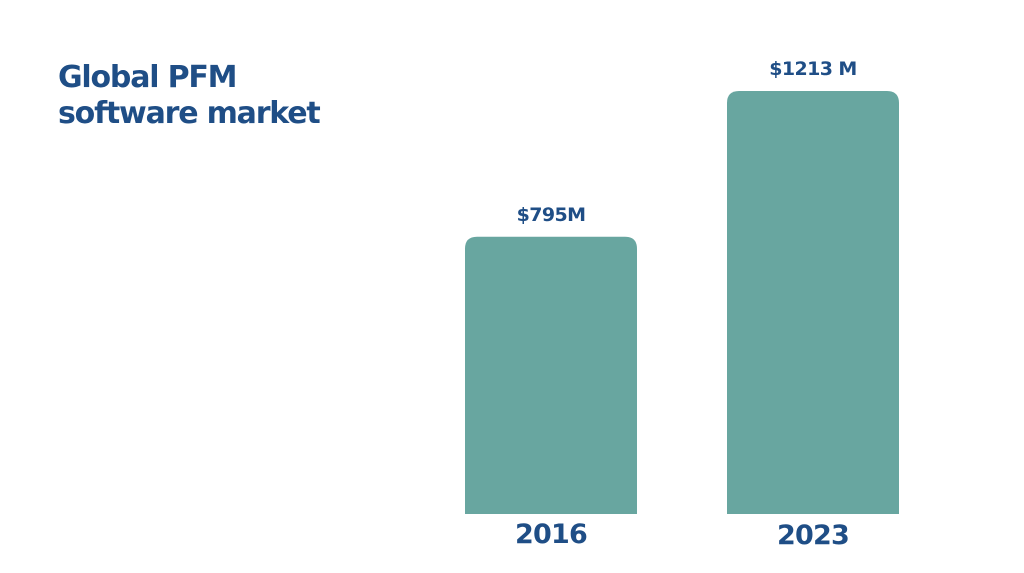 The height and width of the screenshot is (573, 1024). What do you see at coordinates (551, 534) in the screenshot?
I see `x-tick-label-2016: 2016` at bounding box center [551, 534].